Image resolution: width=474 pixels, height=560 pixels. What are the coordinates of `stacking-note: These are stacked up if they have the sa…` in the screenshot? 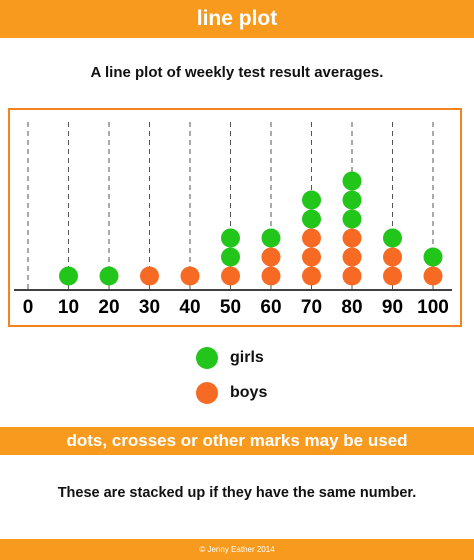 It's located at (237, 493).